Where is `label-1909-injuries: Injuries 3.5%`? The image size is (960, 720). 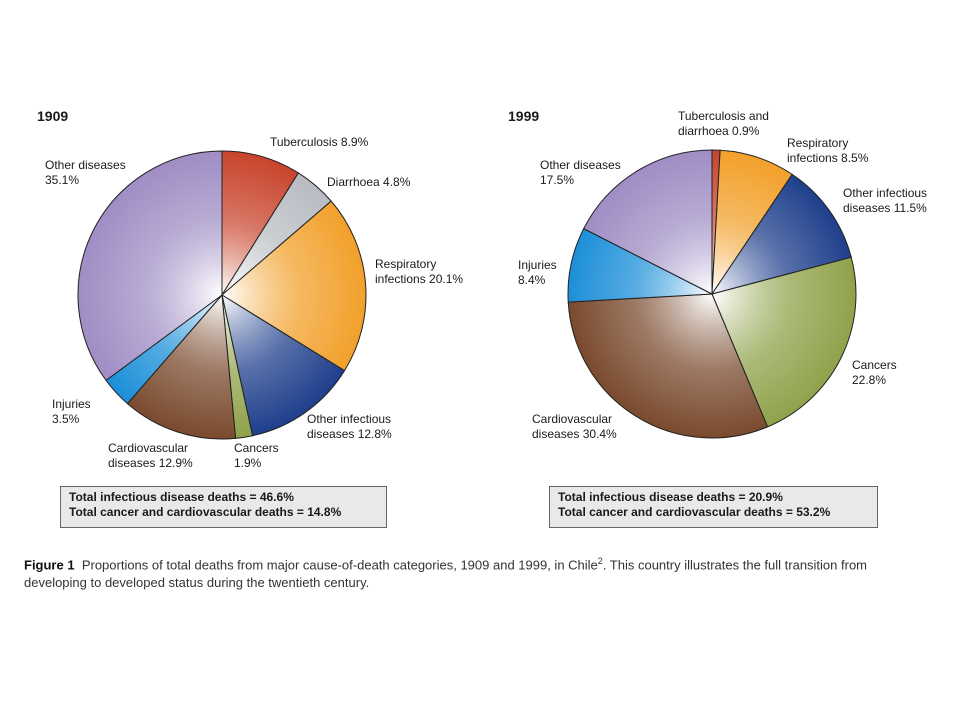 label-1909-injuries: Injuries 3.5% is located at coordinates (71, 411).